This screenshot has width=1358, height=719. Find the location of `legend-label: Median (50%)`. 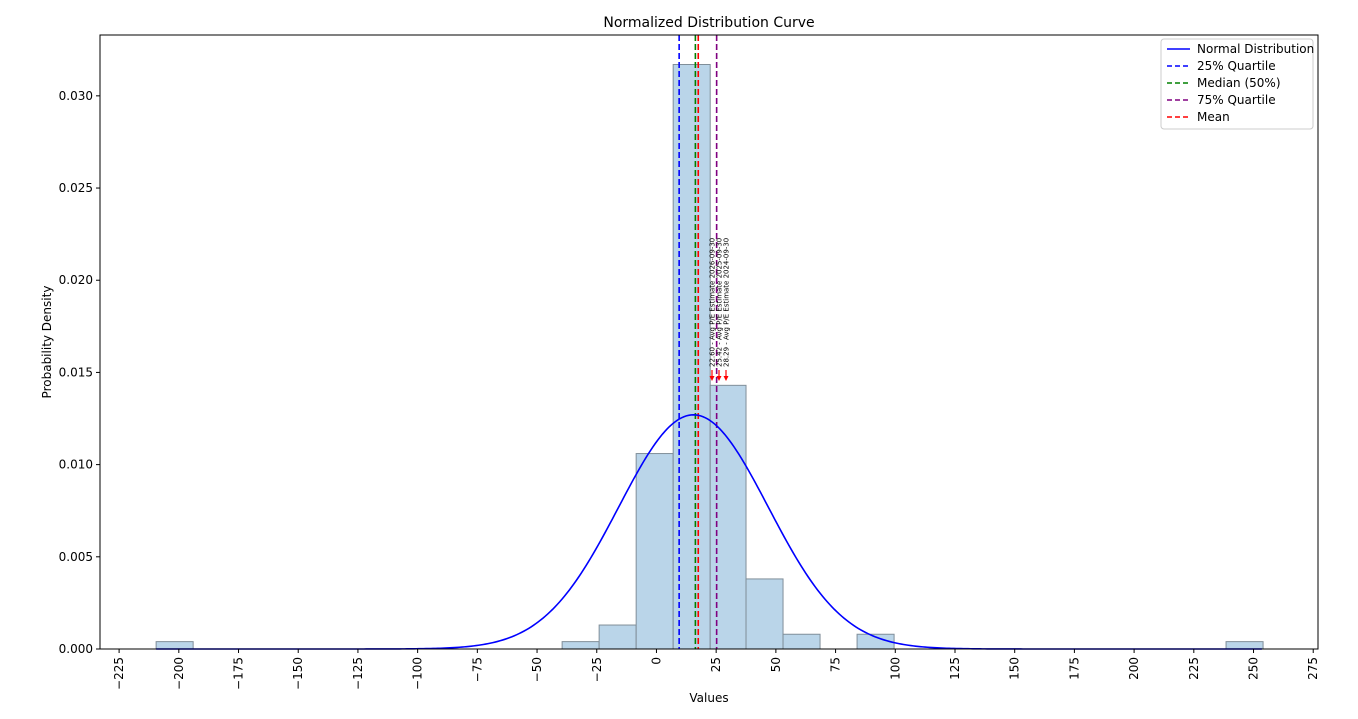

legend-label: Median (50%) is located at coordinates (1239, 83).